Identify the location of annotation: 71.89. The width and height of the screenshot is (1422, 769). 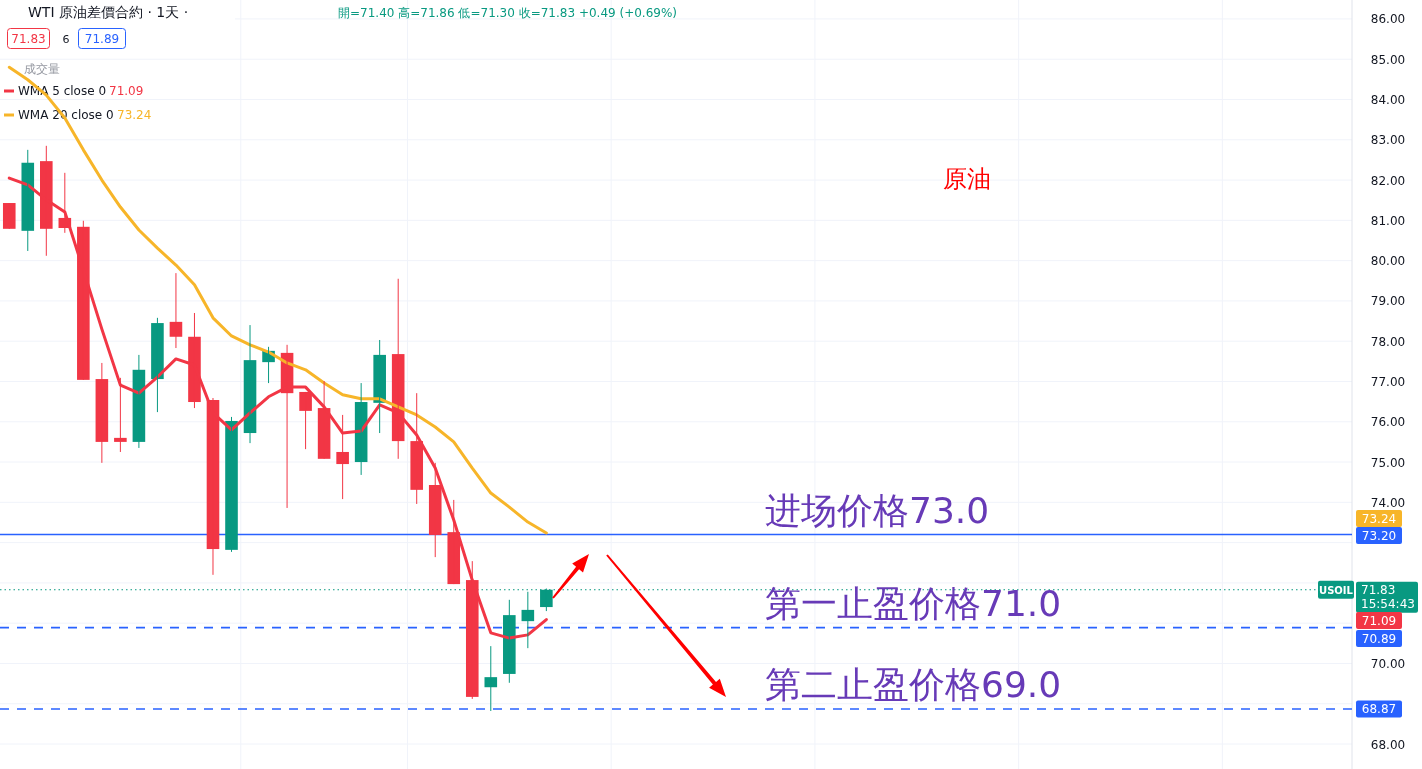
(102, 39).